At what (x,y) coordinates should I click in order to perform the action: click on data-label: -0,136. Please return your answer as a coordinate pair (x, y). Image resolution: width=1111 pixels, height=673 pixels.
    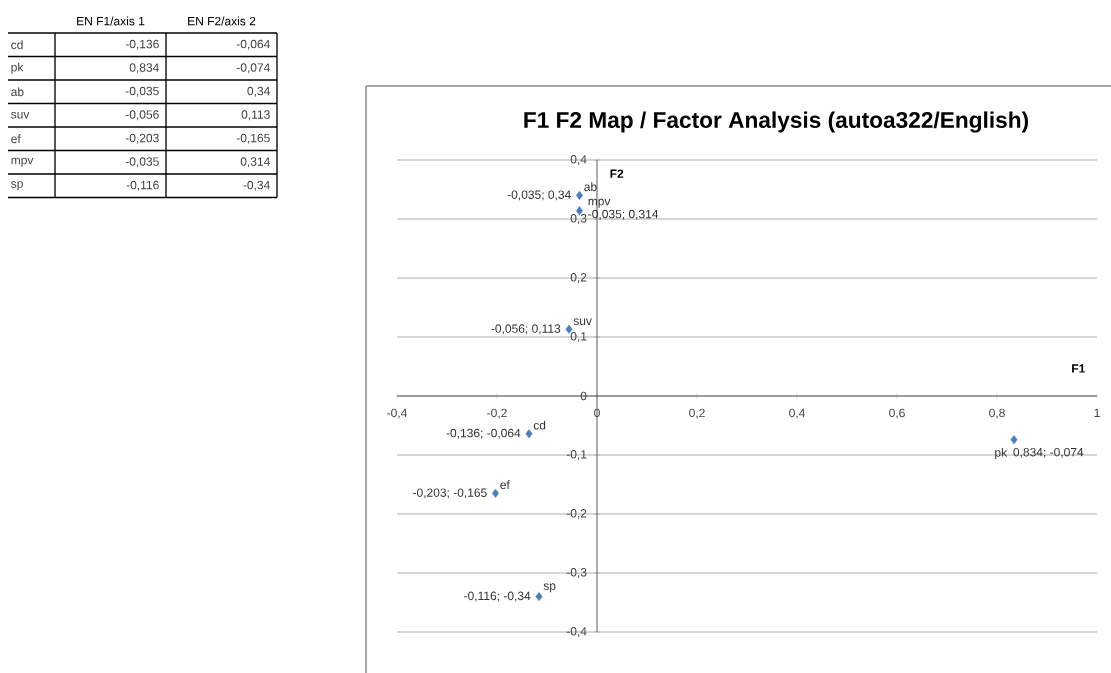
    Looking at the image, I should click on (142, 44).